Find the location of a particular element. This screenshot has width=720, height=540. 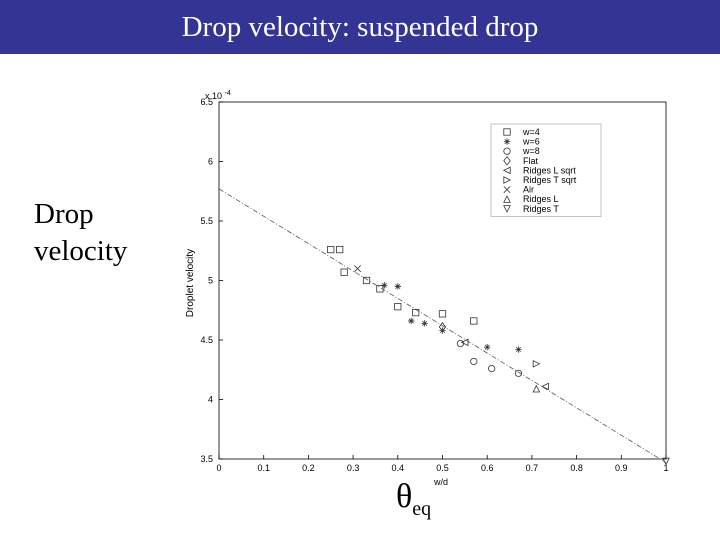

x-tick-label: 0.2 is located at coordinates (308, 468).